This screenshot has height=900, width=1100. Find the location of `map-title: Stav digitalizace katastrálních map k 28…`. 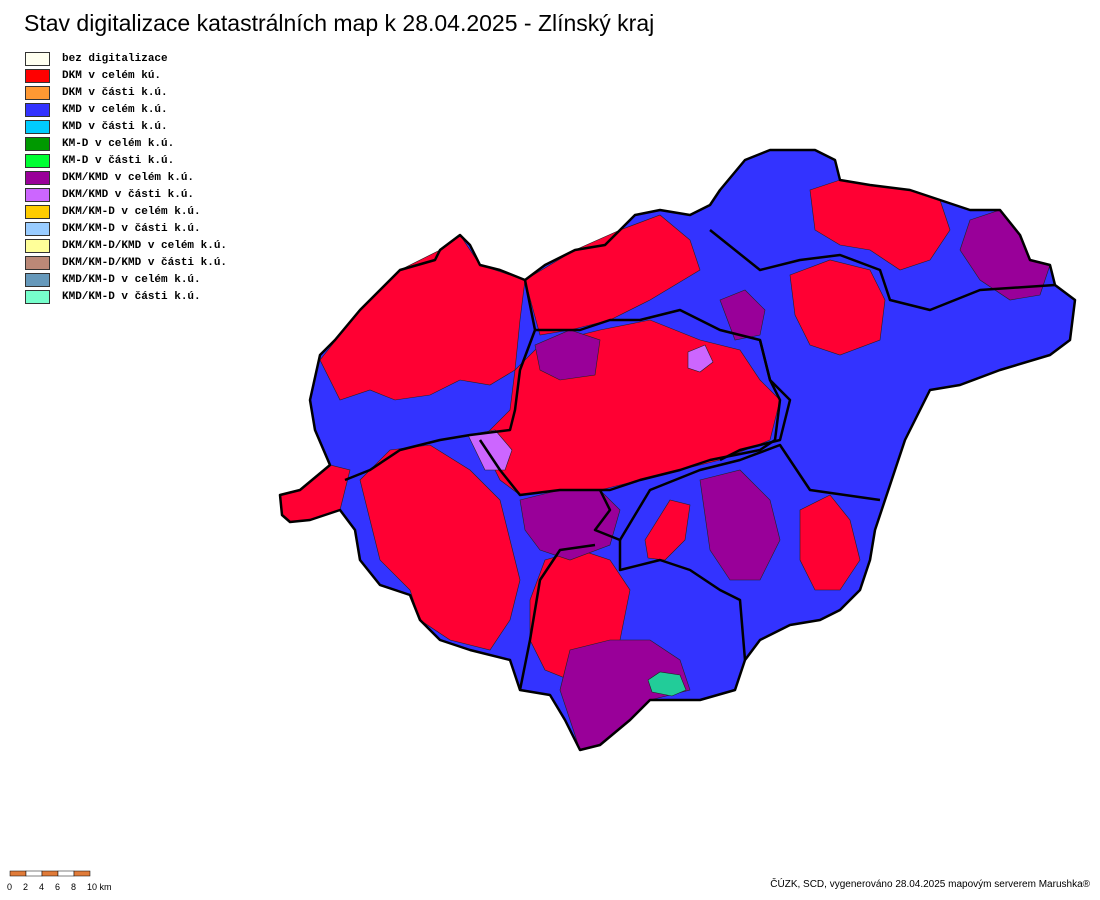

map-title: Stav digitalizace katastrálních map k 28… is located at coordinates (339, 23).